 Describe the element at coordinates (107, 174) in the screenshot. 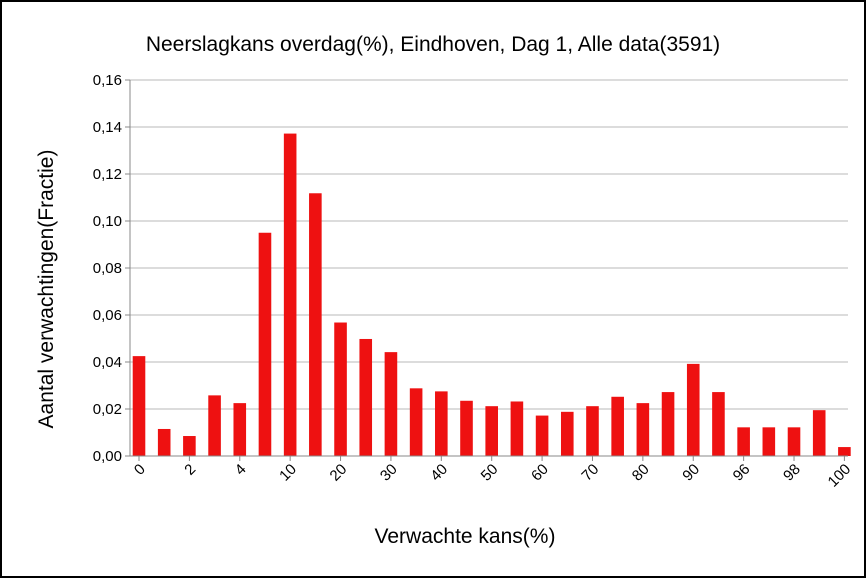

I see `y-tick-label: 0,12` at that location.